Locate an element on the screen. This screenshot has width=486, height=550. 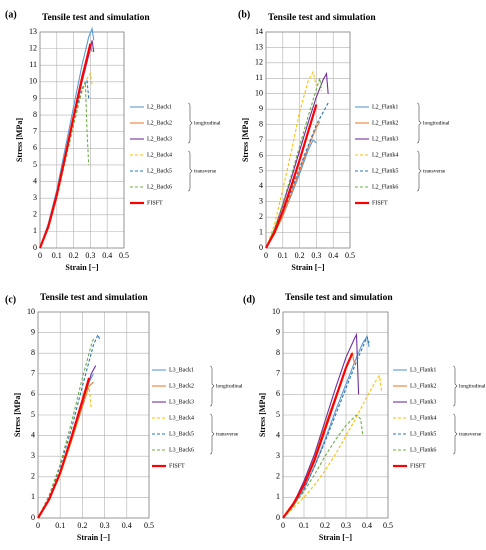
panel-label: (c) is located at coordinates (10, 299).